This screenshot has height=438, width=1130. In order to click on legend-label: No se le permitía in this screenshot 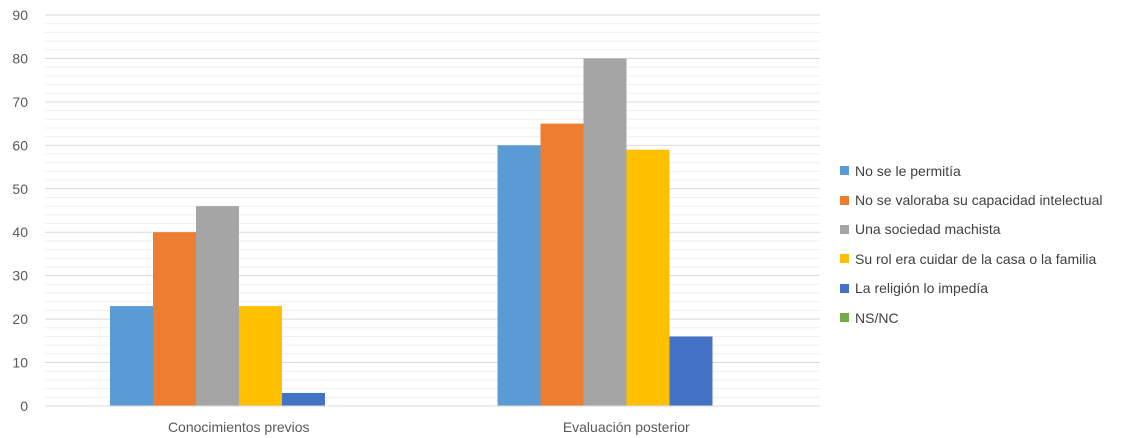, I will do `click(908, 170)`.